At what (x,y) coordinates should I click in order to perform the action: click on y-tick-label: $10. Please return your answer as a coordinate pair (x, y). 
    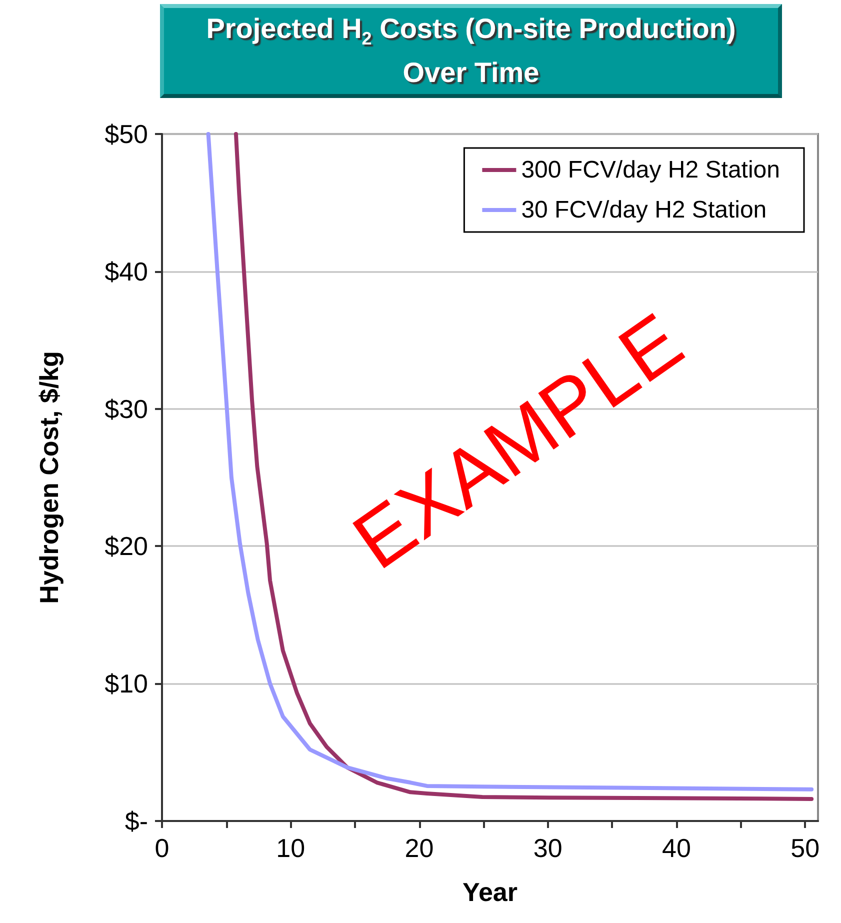
    Looking at the image, I should click on (126, 683).